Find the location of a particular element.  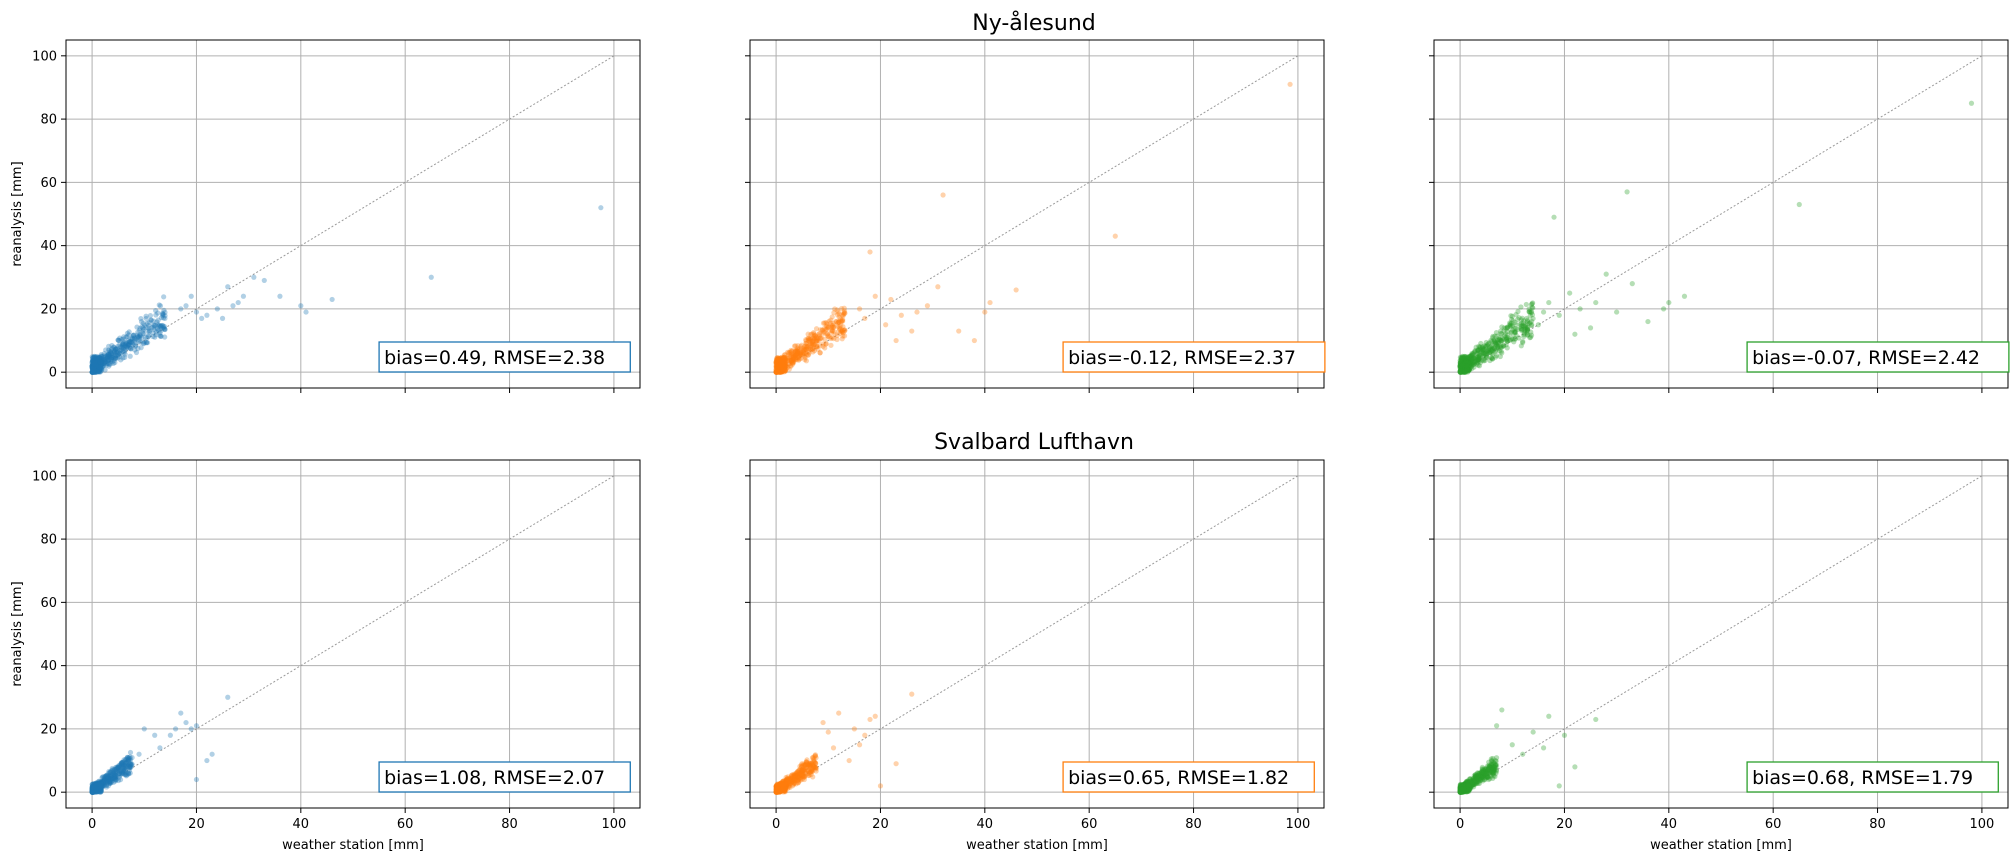

scatter-panel: bias=-0.07, RMSE=2.42 is located at coordinates (1719, 216).